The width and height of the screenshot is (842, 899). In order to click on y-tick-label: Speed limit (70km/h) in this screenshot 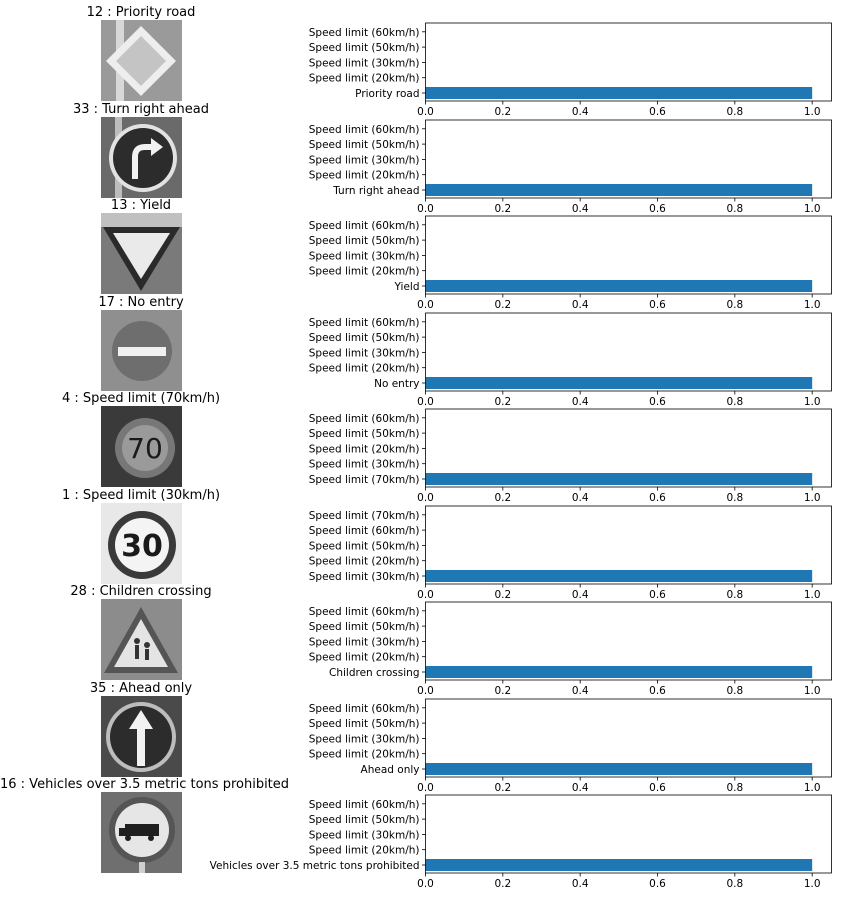, I will do `click(364, 480)`.